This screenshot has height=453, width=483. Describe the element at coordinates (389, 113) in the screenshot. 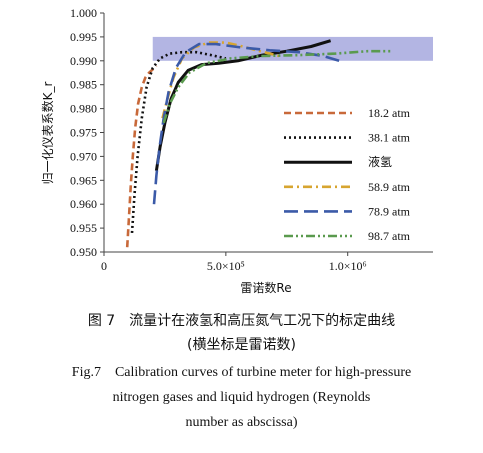

I see `legend-label-1: 18.2 atm` at that location.